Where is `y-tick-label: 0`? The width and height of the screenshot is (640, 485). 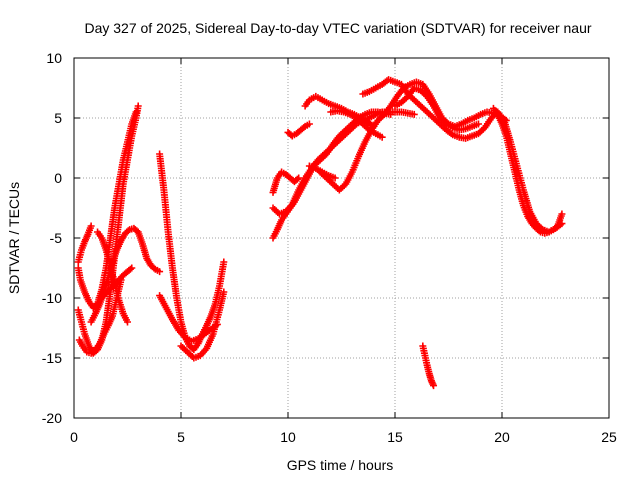
y-tick-label: 0 is located at coordinates (58, 178).